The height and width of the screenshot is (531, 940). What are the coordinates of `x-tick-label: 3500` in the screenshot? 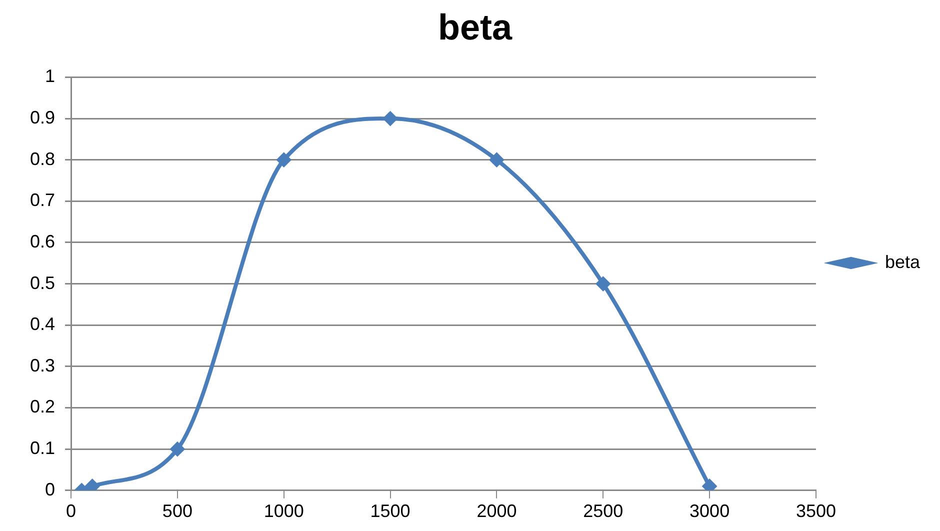 It's located at (816, 511).